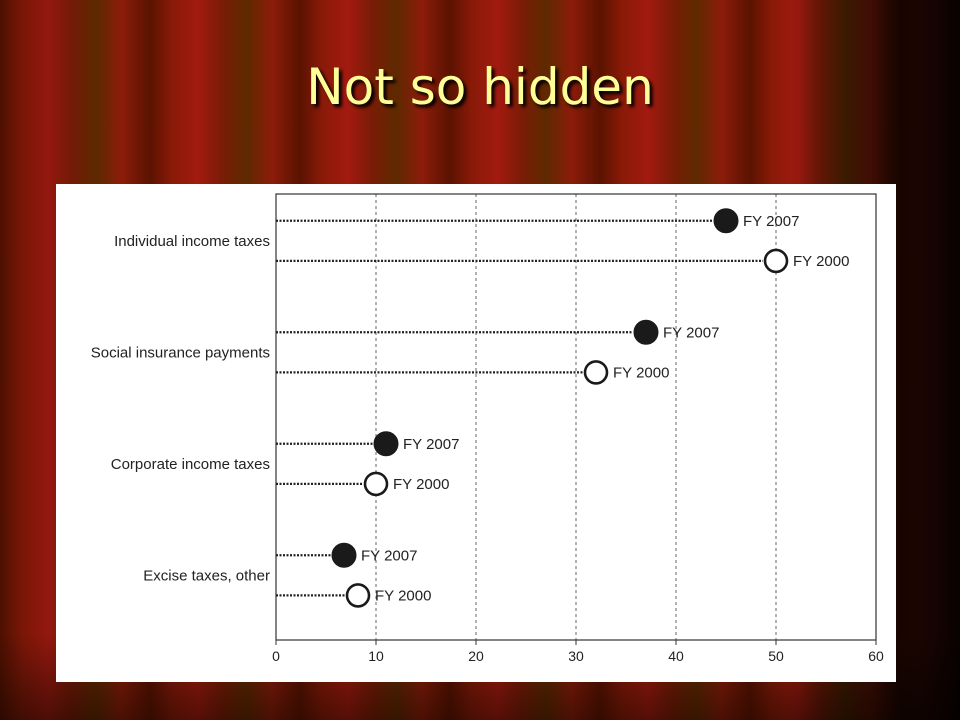  Describe the element at coordinates (876, 656) in the screenshot. I see `x-tick-label: 60` at that location.